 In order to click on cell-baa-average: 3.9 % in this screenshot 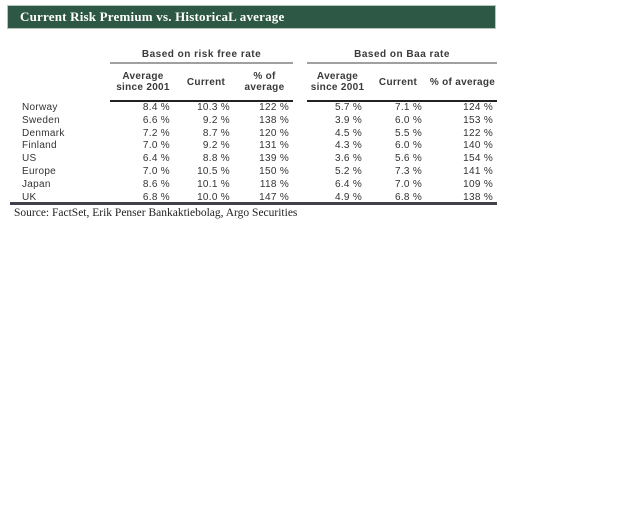, I will do `click(348, 120)`.